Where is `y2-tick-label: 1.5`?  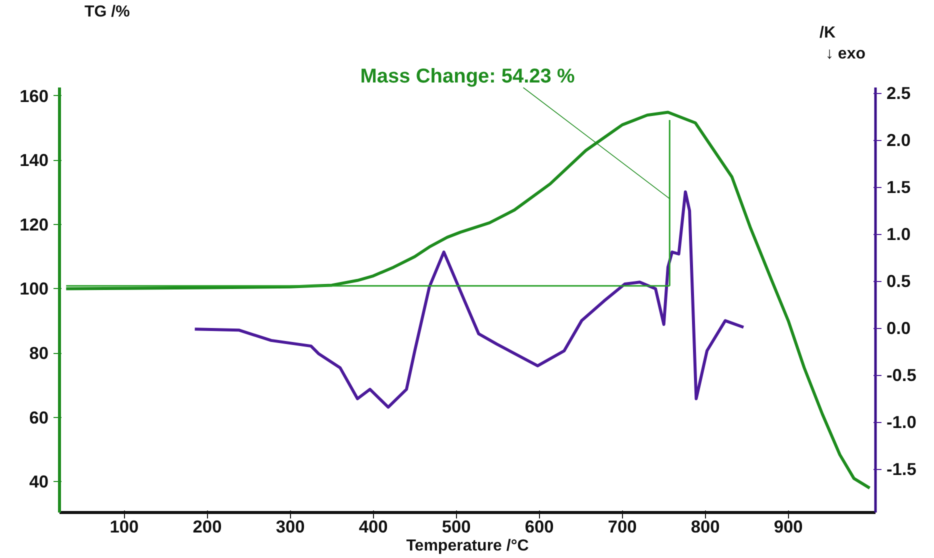 y2-tick-label: 1.5 is located at coordinates (898, 187).